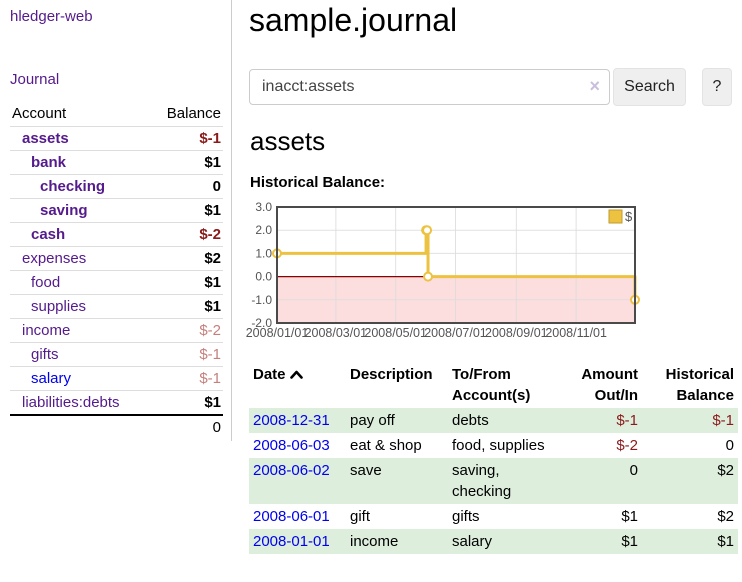 The width and height of the screenshot is (742, 582). What do you see at coordinates (116, 258) in the screenshot?
I see `account-row: expenses $2` at bounding box center [116, 258].